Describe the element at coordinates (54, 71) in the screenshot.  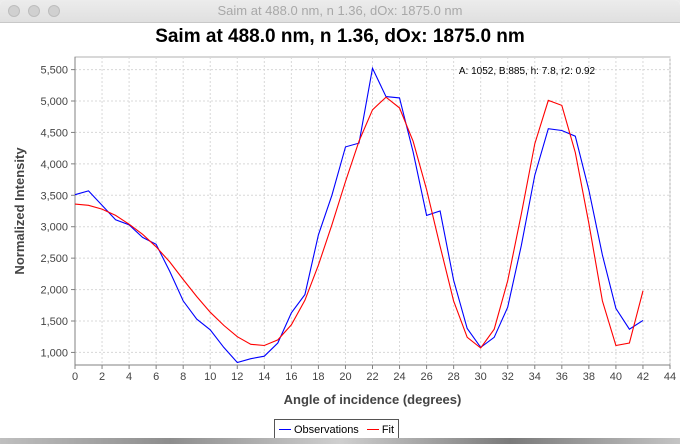
I see `y-tick-label: 5,500` at that location.